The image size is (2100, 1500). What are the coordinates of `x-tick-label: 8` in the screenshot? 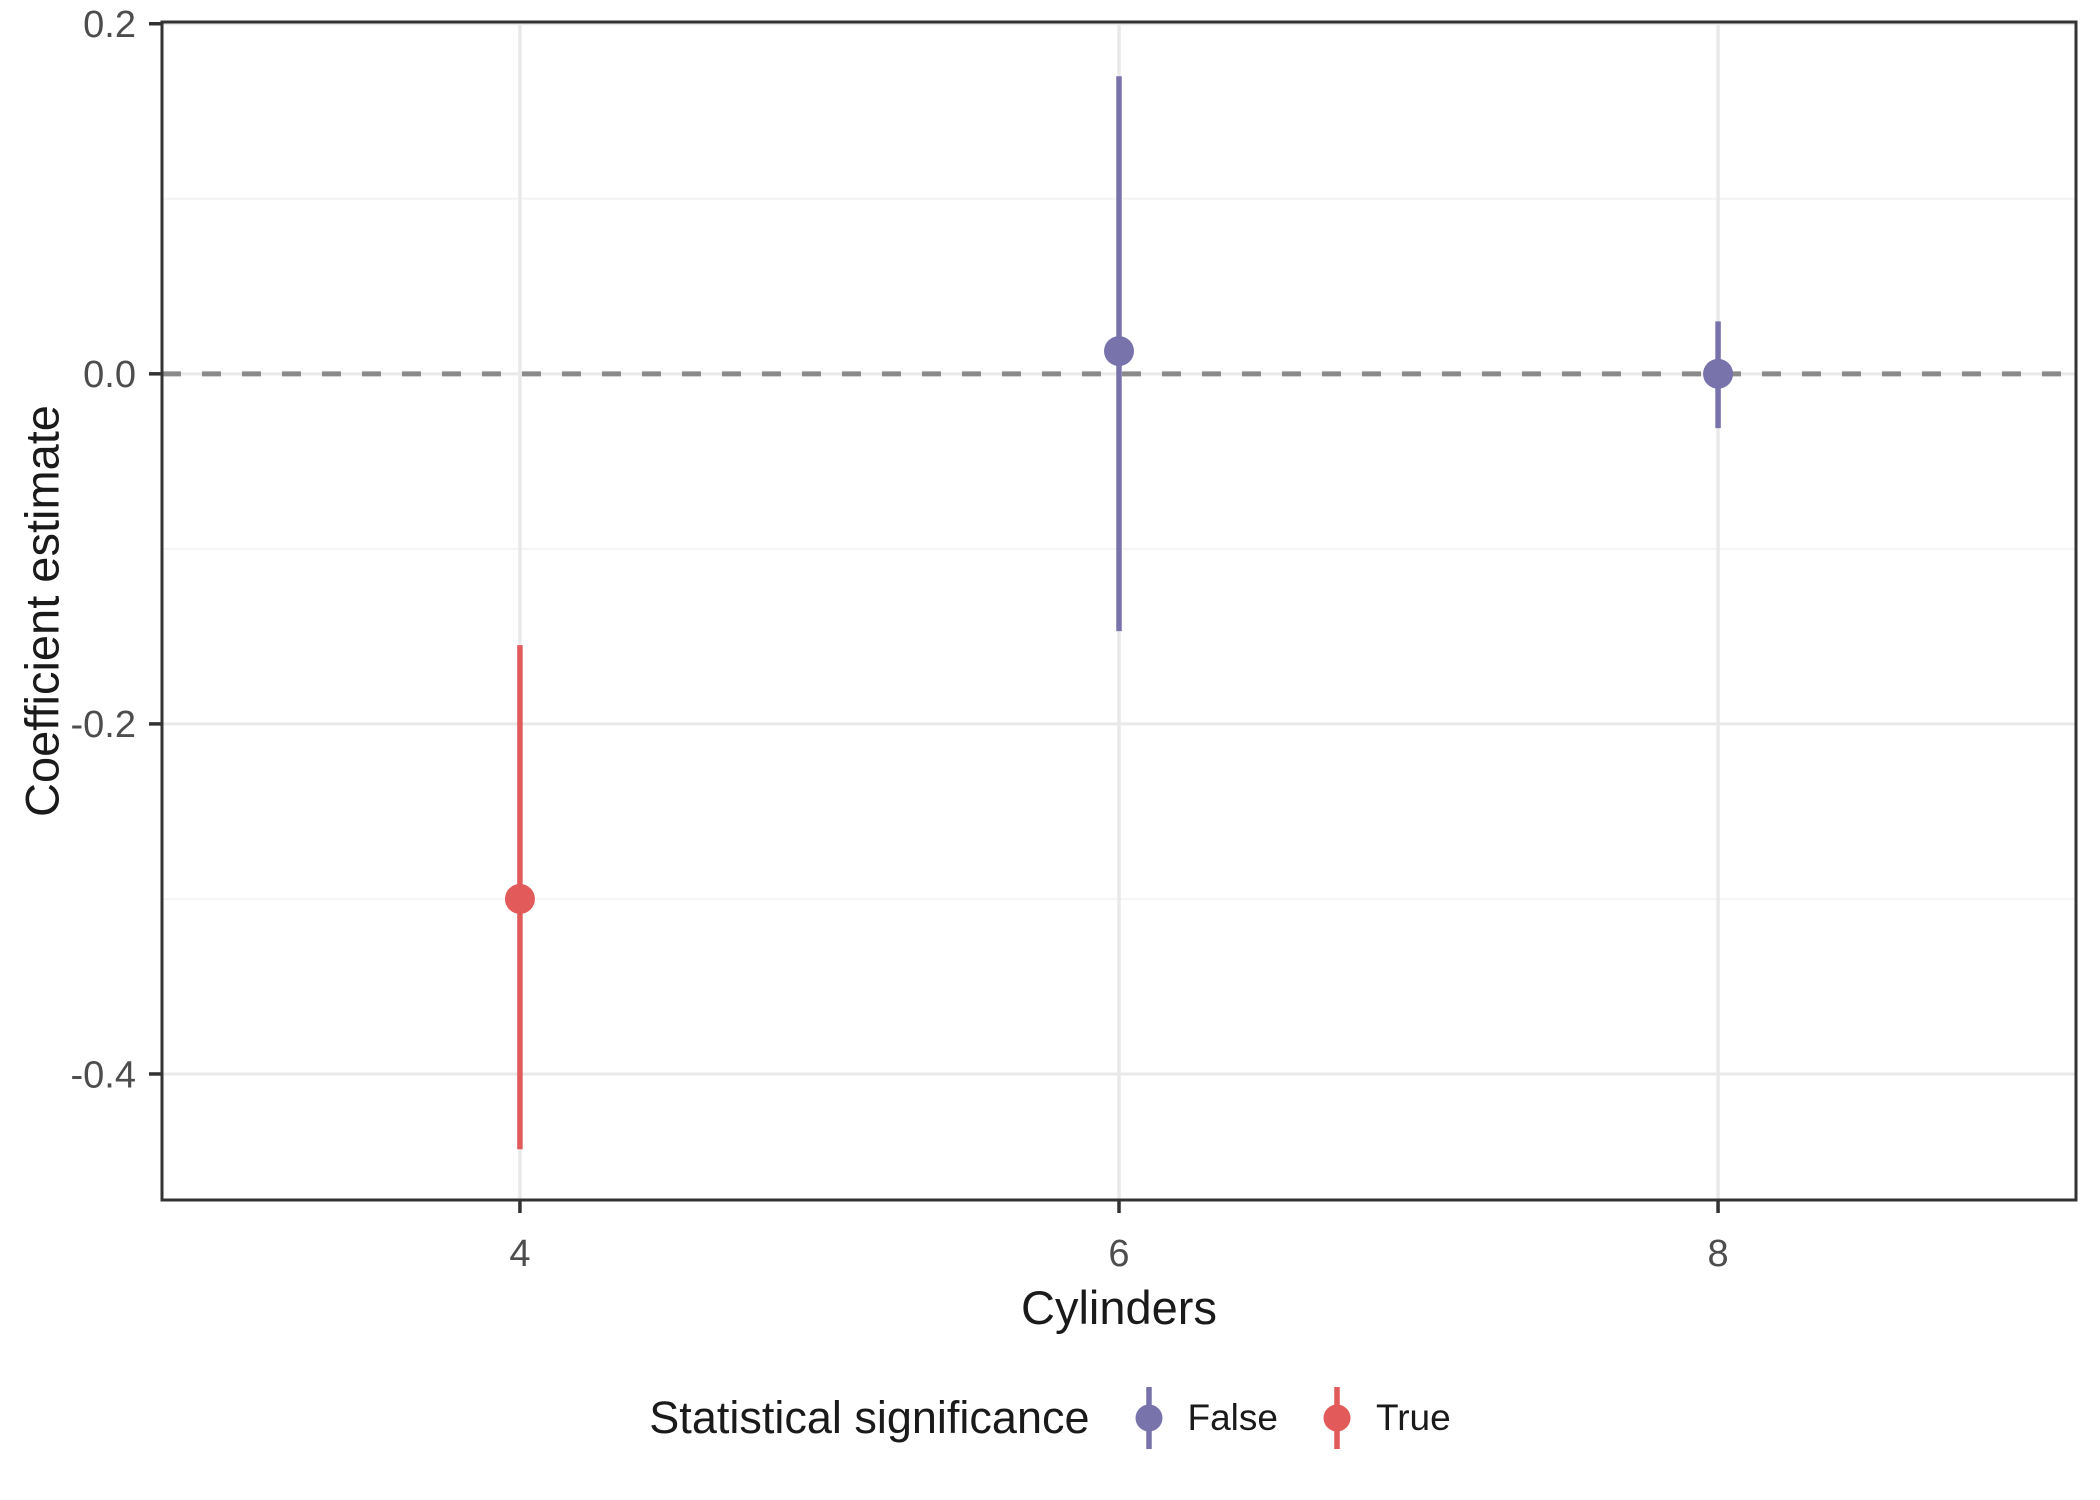 It's located at (1717, 1254).